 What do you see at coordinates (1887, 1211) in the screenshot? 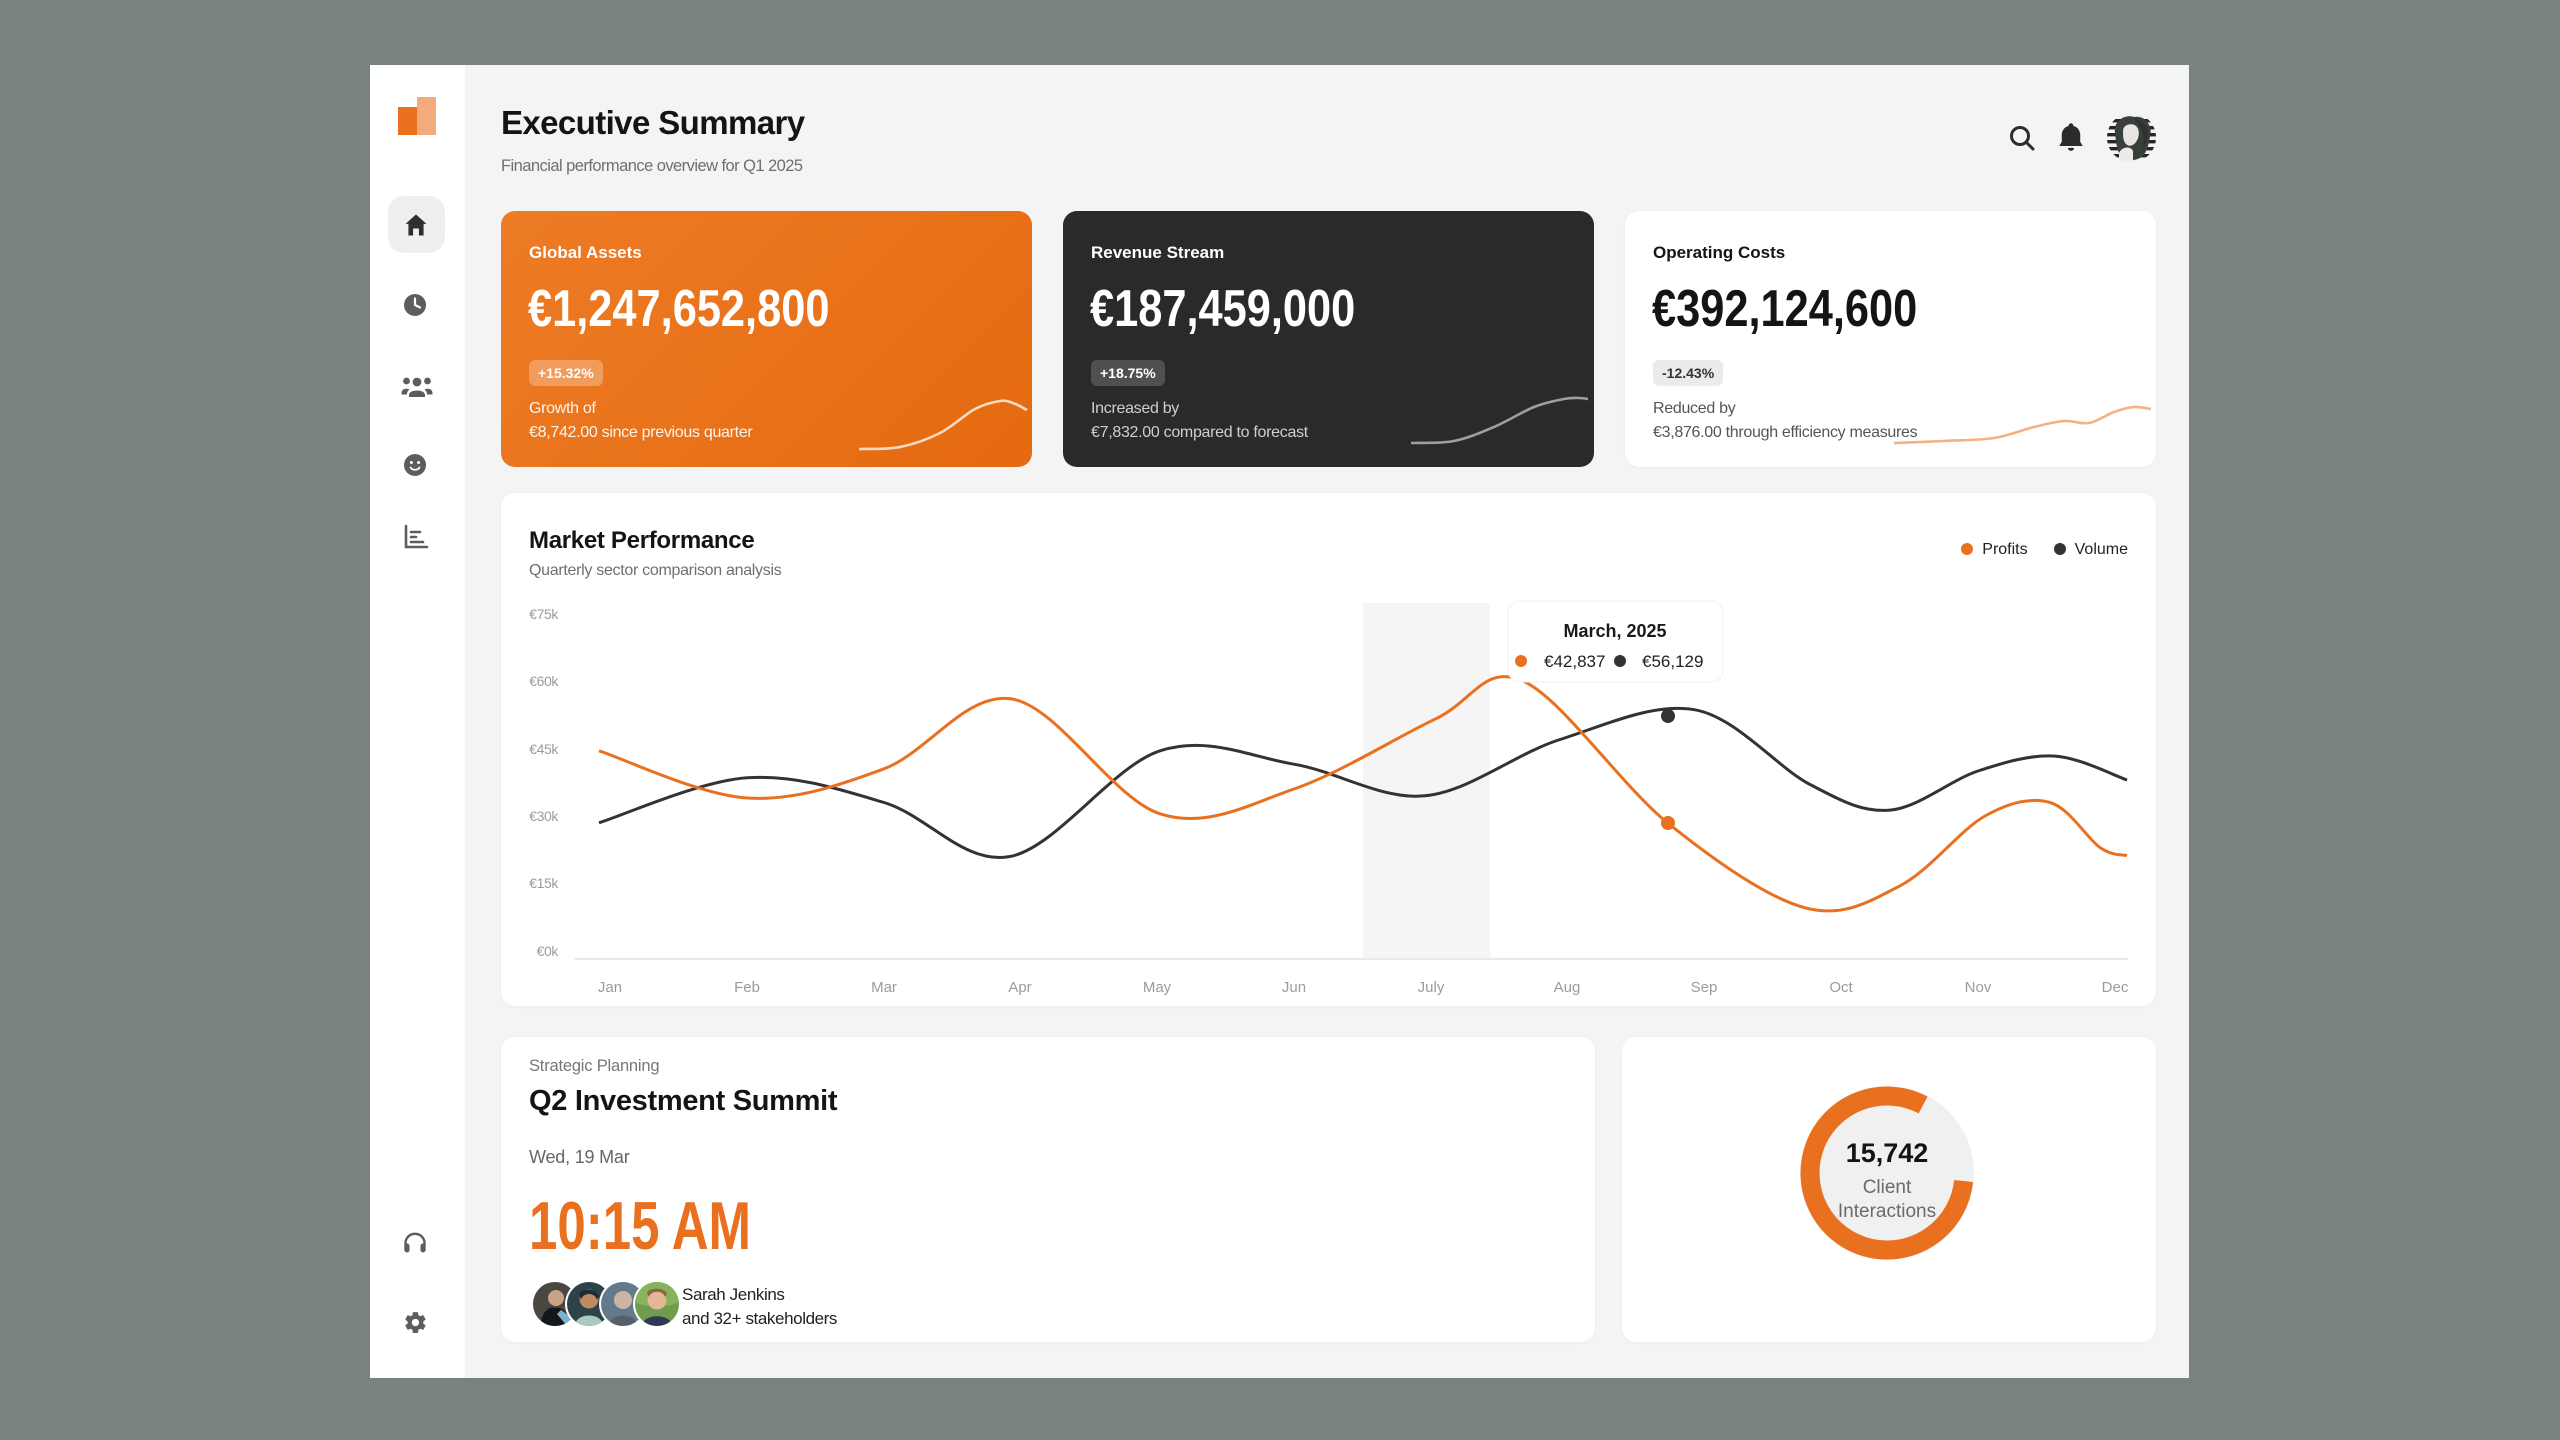
I see `svg-text: Interactions` at bounding box center [1887, 1211].